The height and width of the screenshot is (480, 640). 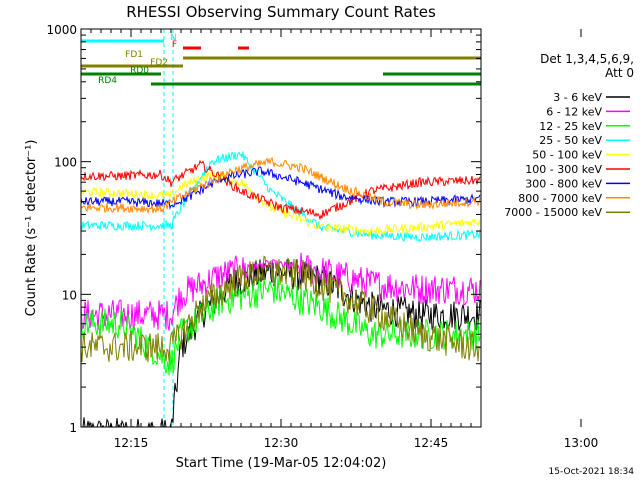 I want to click on y-axis-label: Count Rate (s⁻¹ detector⁻¹), so click(x=31, y=228).